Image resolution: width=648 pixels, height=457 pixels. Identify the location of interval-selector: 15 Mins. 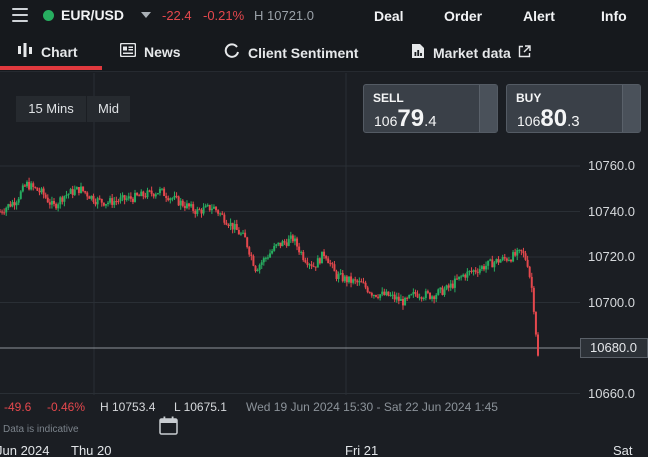
(51, 109).